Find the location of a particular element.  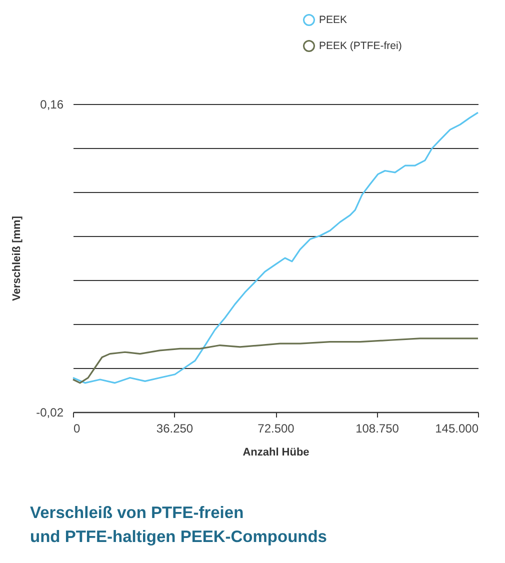

x-tick-label: 36.250 is located at coordinates (175, 429).